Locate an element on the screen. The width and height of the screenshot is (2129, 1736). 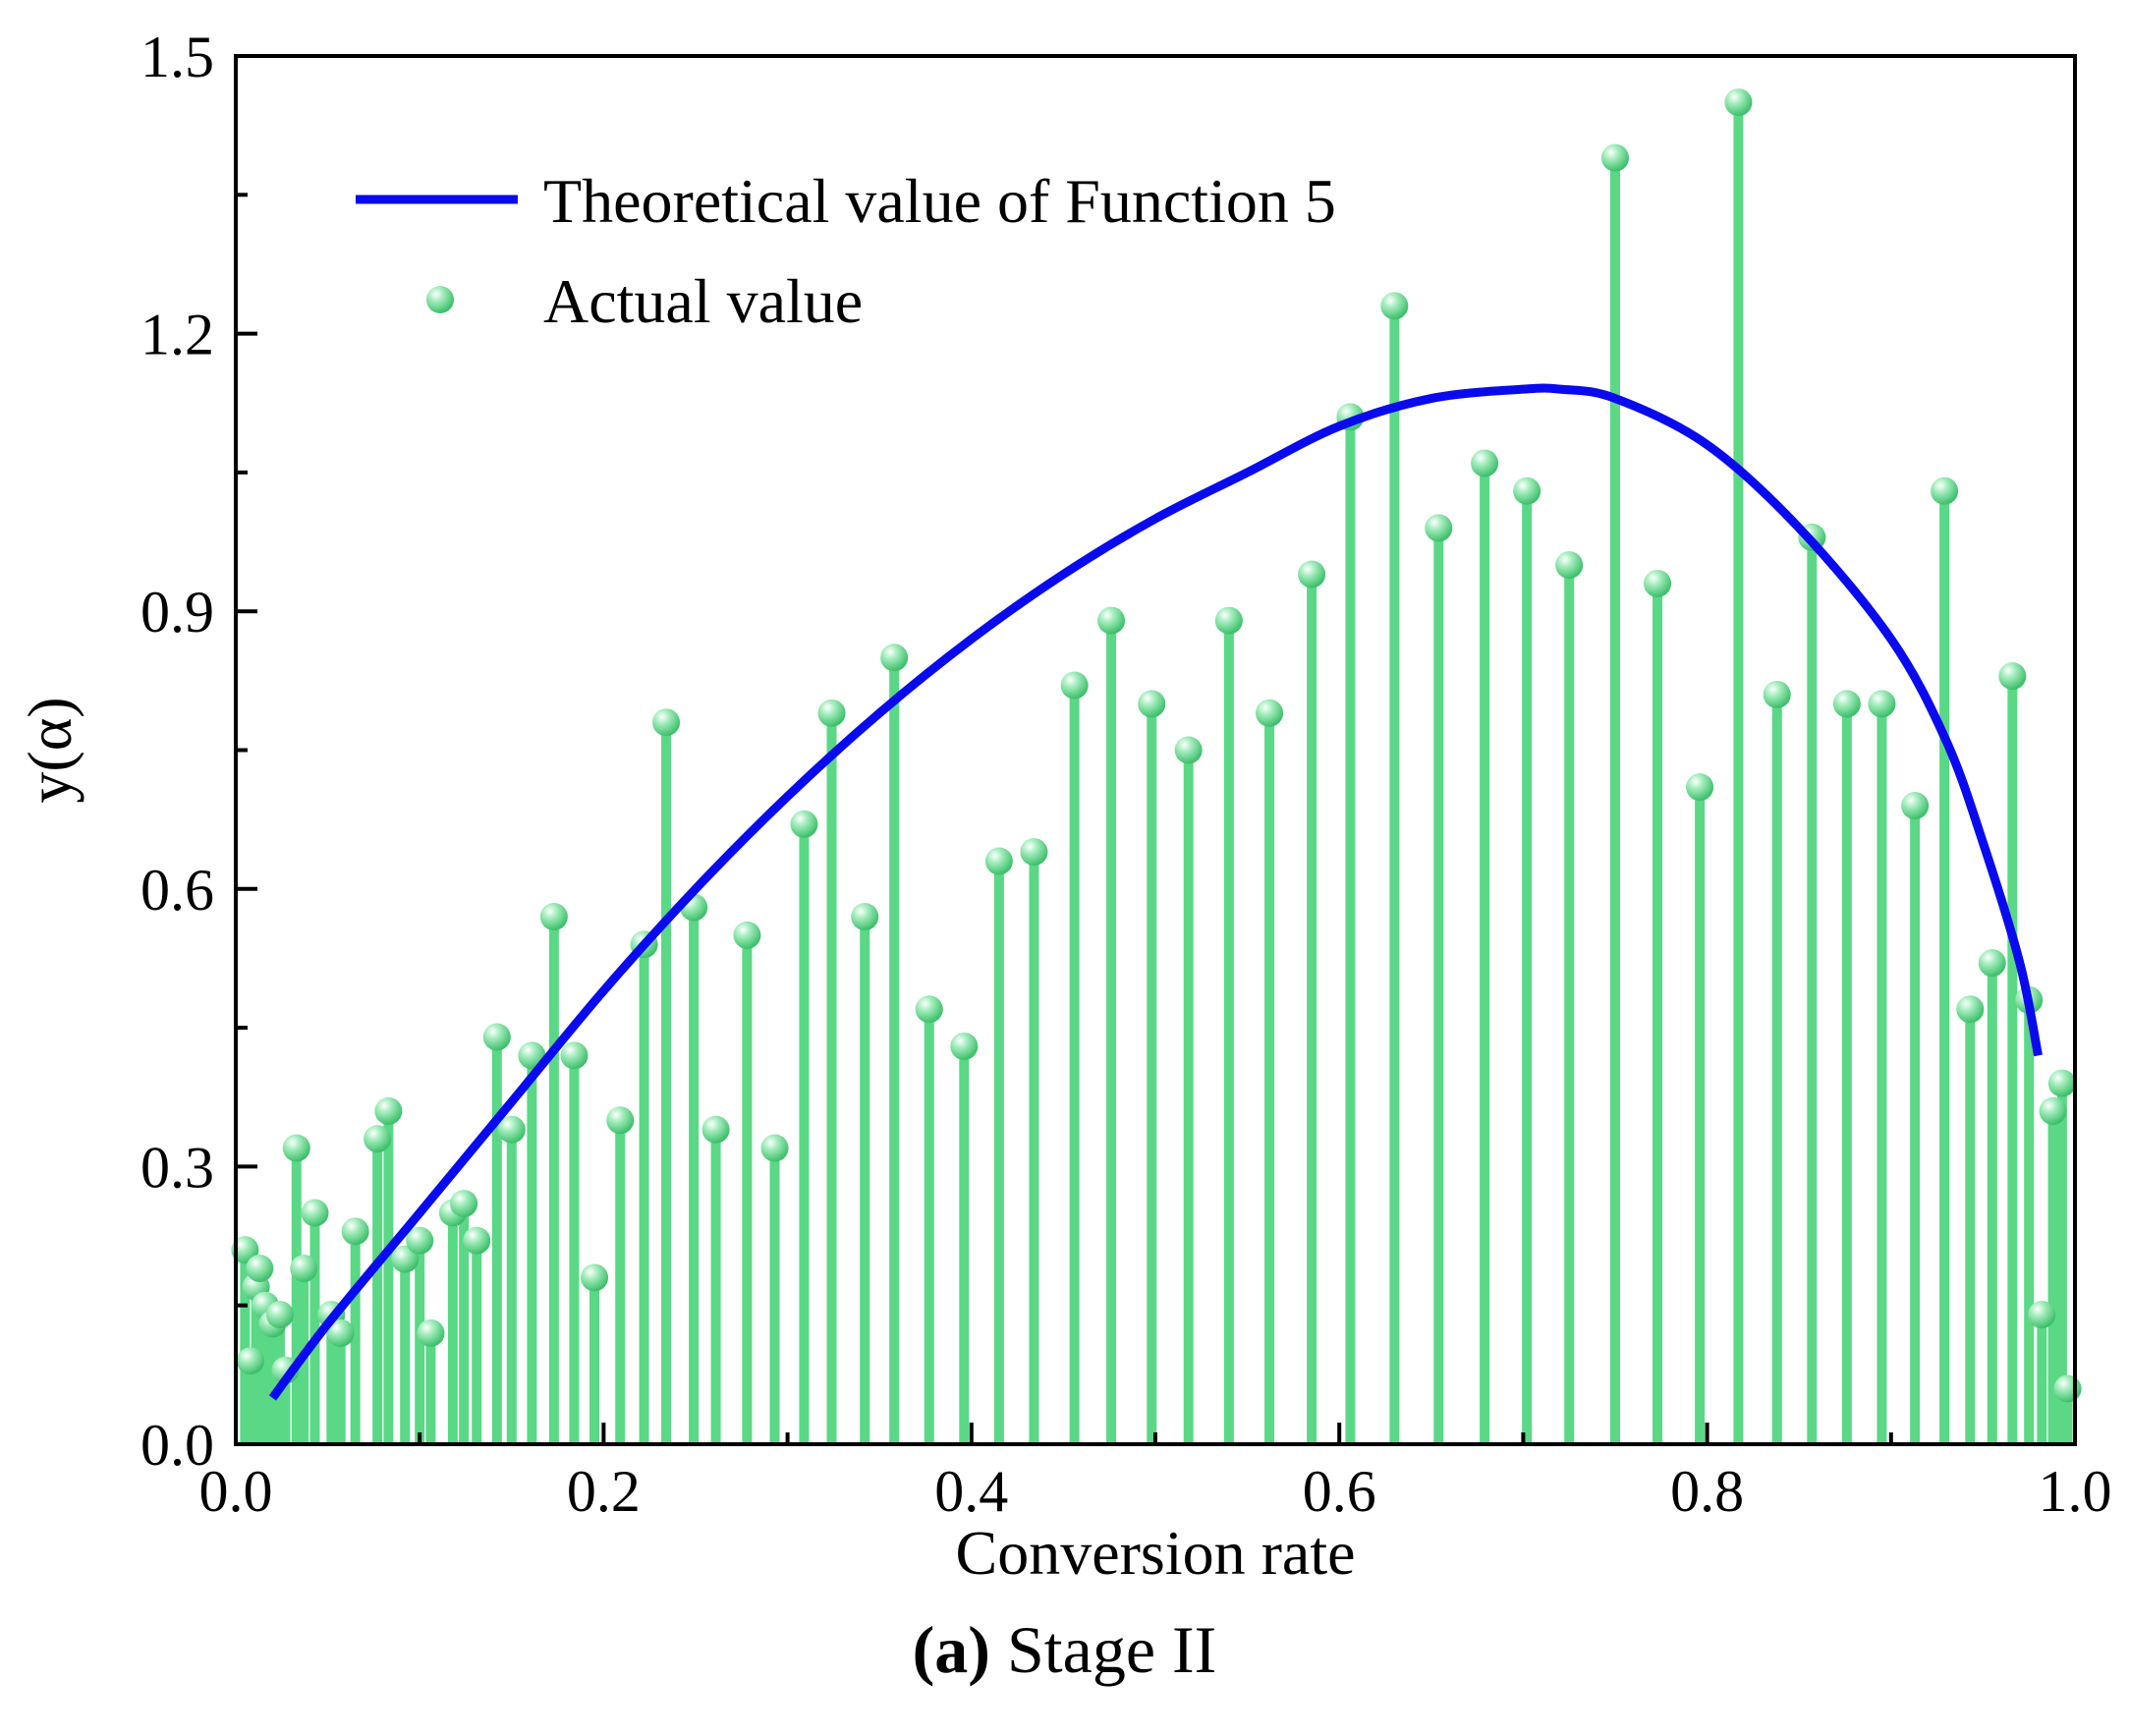
y-tick-label-4: 1.2 is located at coordinates (177, 335).